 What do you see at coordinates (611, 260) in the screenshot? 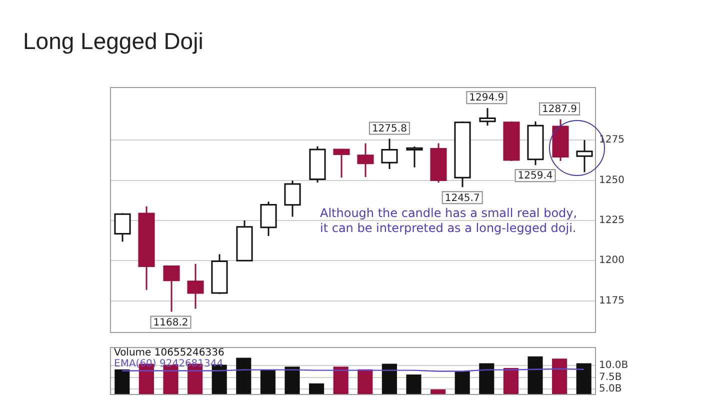
I see `y-tick-label: 1200` at bounding box center [611, 260].